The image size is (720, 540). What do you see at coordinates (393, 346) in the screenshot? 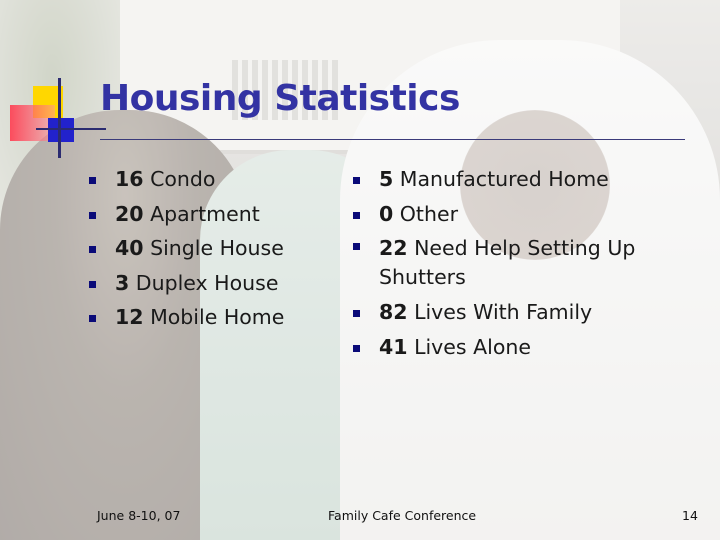
I see `stat-number: 41` at bounding box center [393, 346].